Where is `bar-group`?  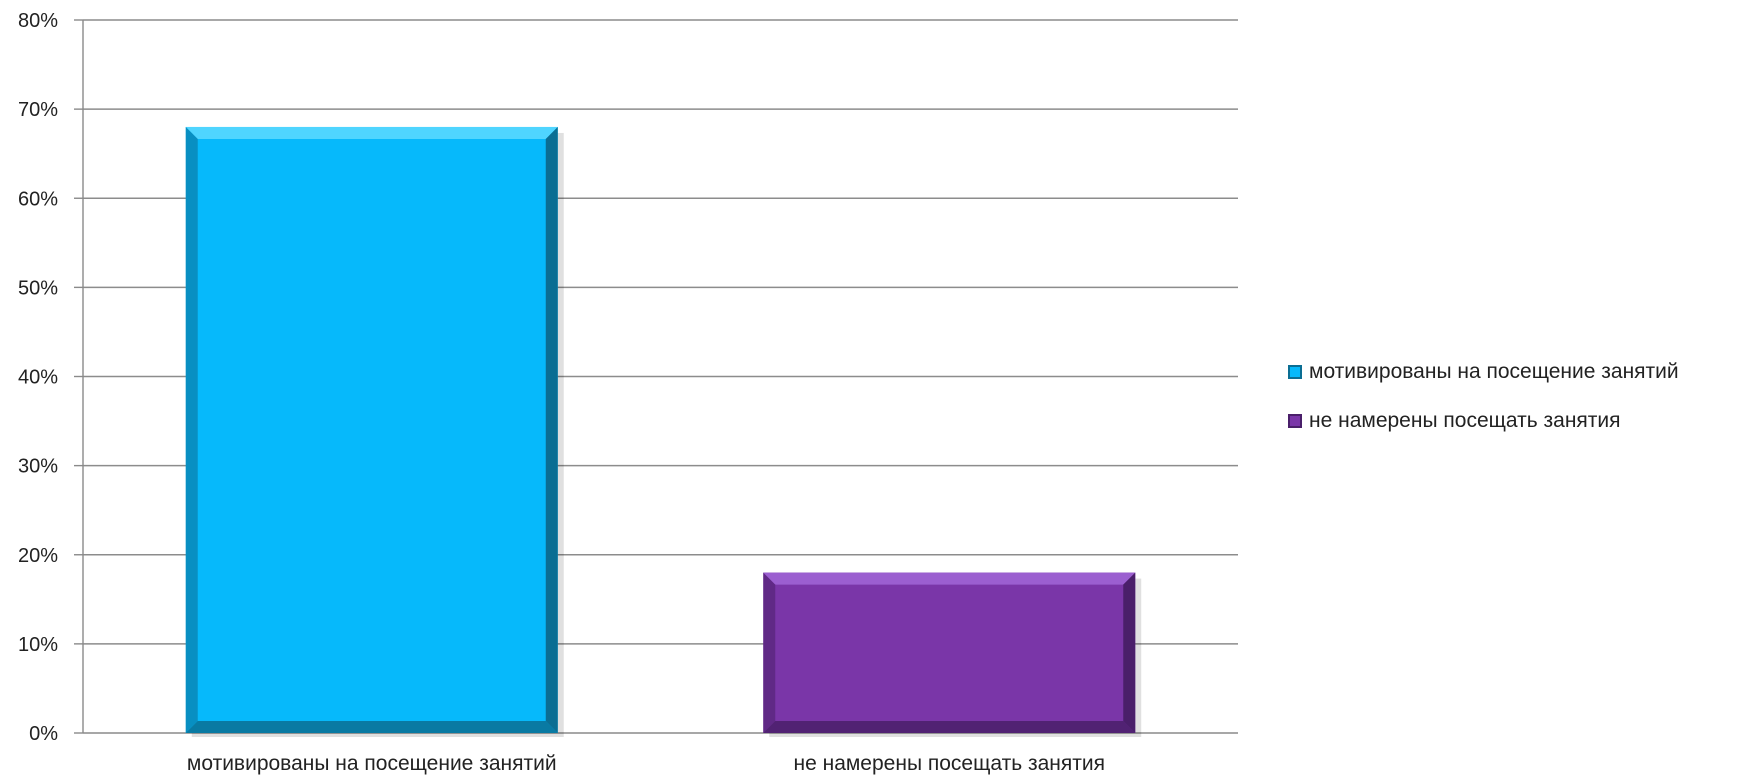
bar-group is located at coordinates (952, 654).